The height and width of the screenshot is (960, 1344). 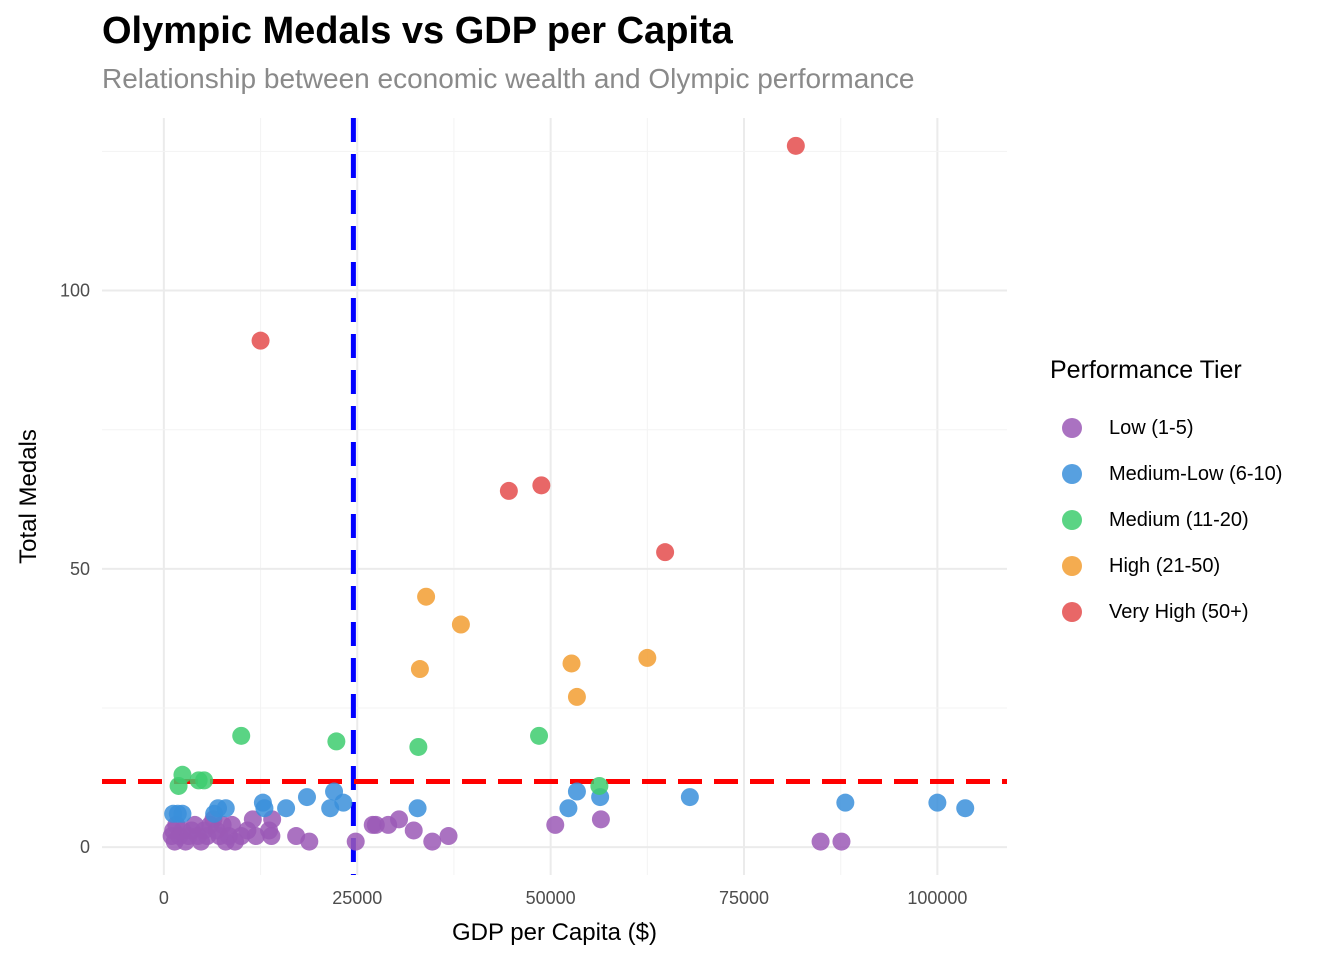 I want to click on legend-item: High (21-50), so click(x=1166, y=566).